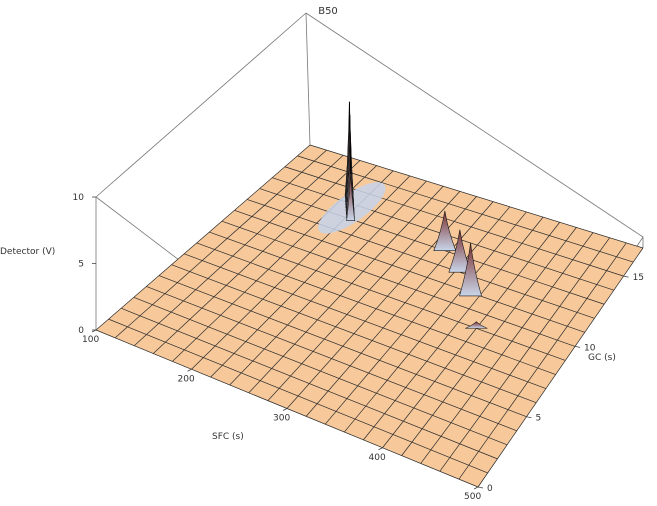  I want to click on chart-title: B50, so click(328, 11).